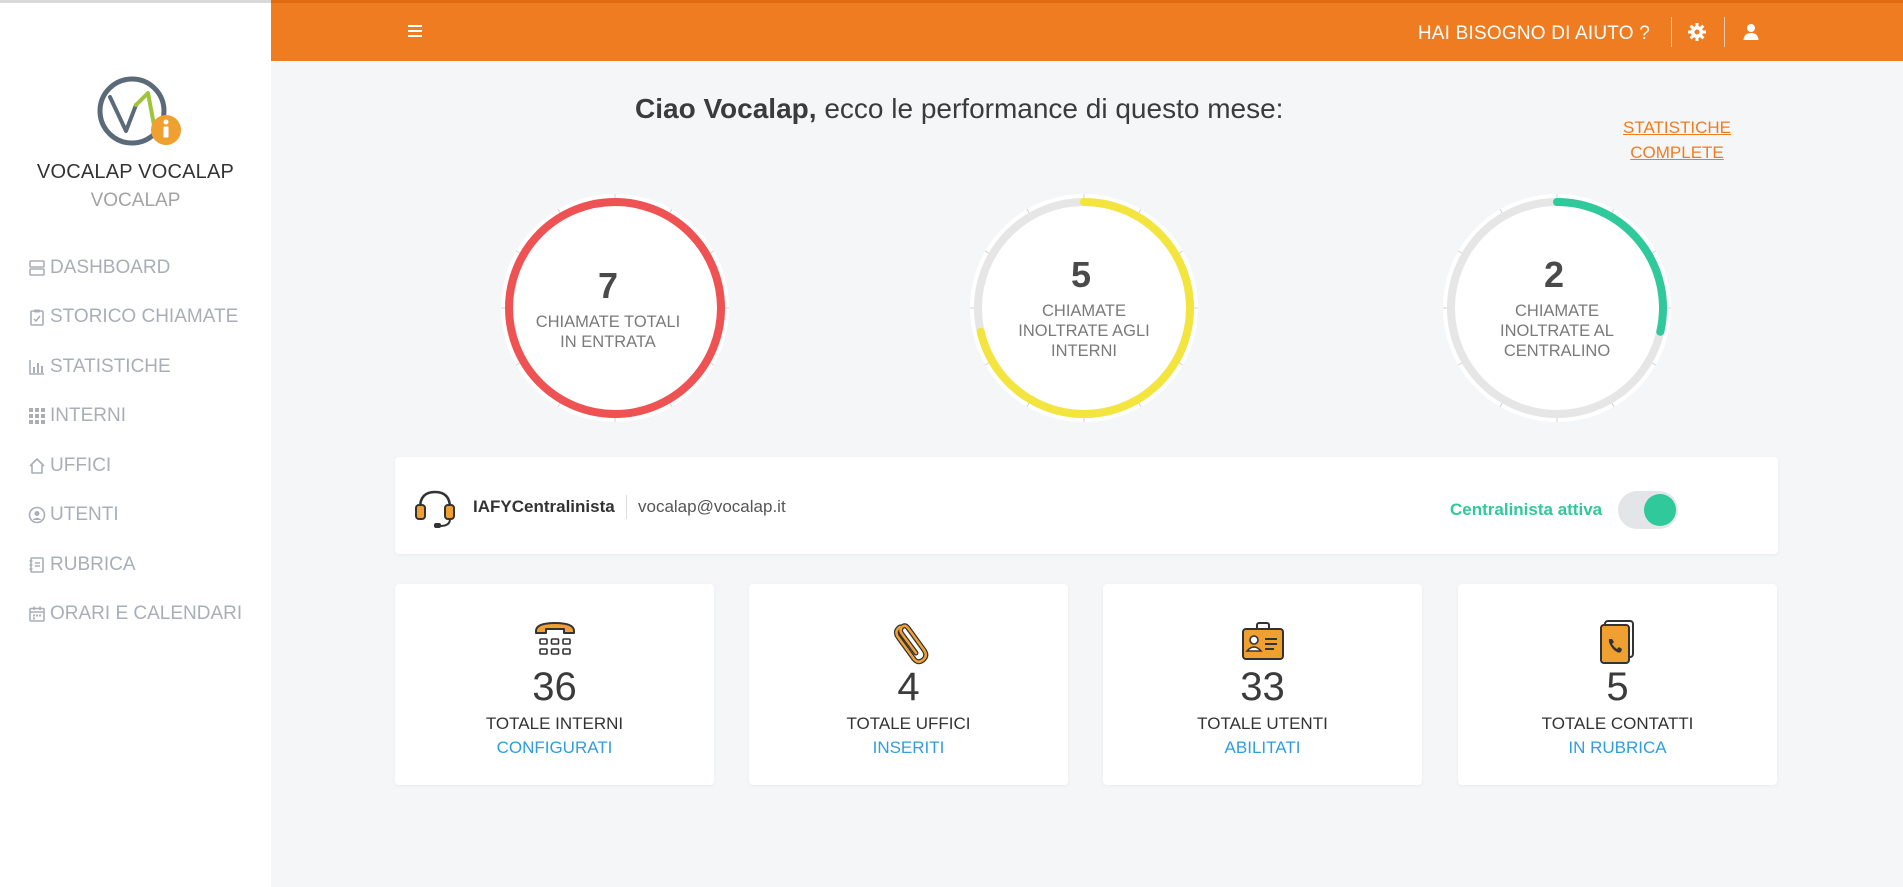  Describe the element at coordinates (554, 723) in the screenshot. I see `stat-label: TOTALE INTERNI` at that location.